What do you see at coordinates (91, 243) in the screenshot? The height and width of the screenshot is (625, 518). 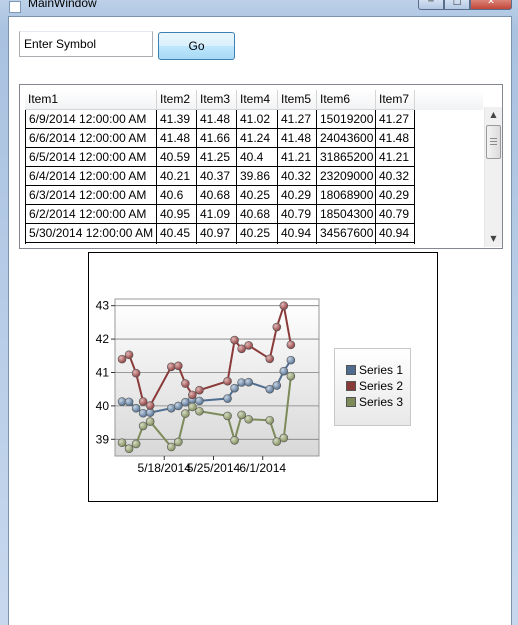 I see `table-cell: 5/29/2014 12:00:00 AM` at bounding box center [91, 243].